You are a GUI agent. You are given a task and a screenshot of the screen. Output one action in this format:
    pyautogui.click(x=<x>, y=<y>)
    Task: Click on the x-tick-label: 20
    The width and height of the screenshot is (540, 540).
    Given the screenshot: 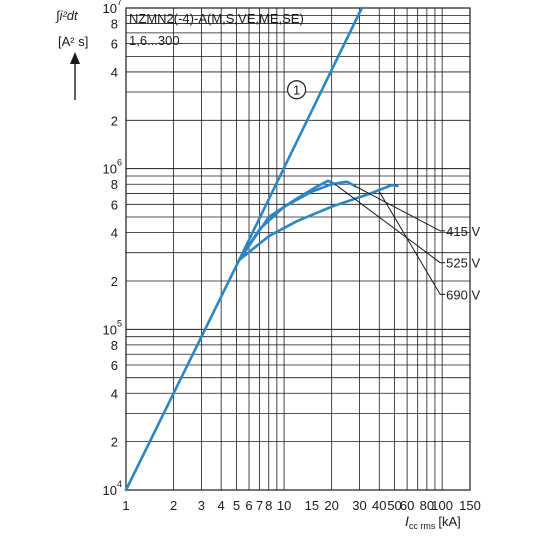 What is the action you would take?
    pyautogui.click(x=331, y=505)
    